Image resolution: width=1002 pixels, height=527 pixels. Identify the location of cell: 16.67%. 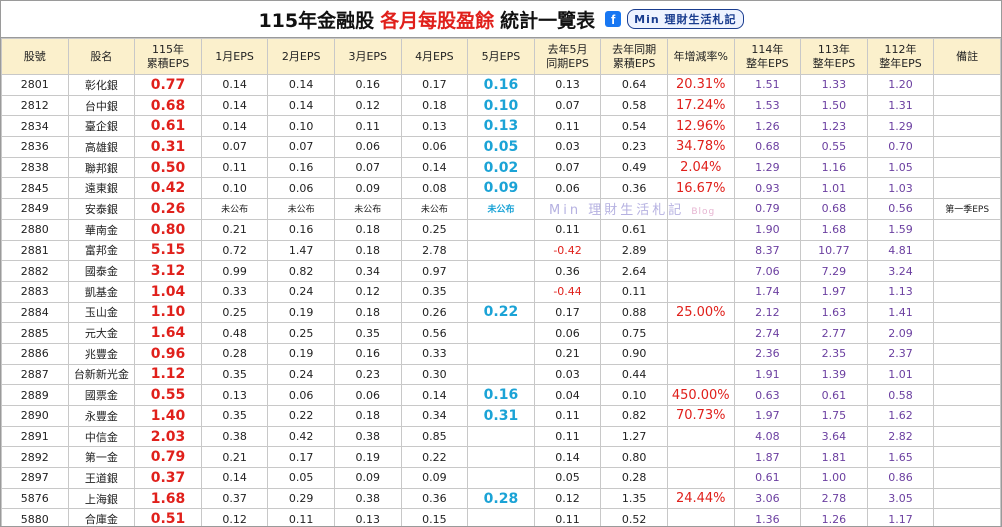
(700, 188).